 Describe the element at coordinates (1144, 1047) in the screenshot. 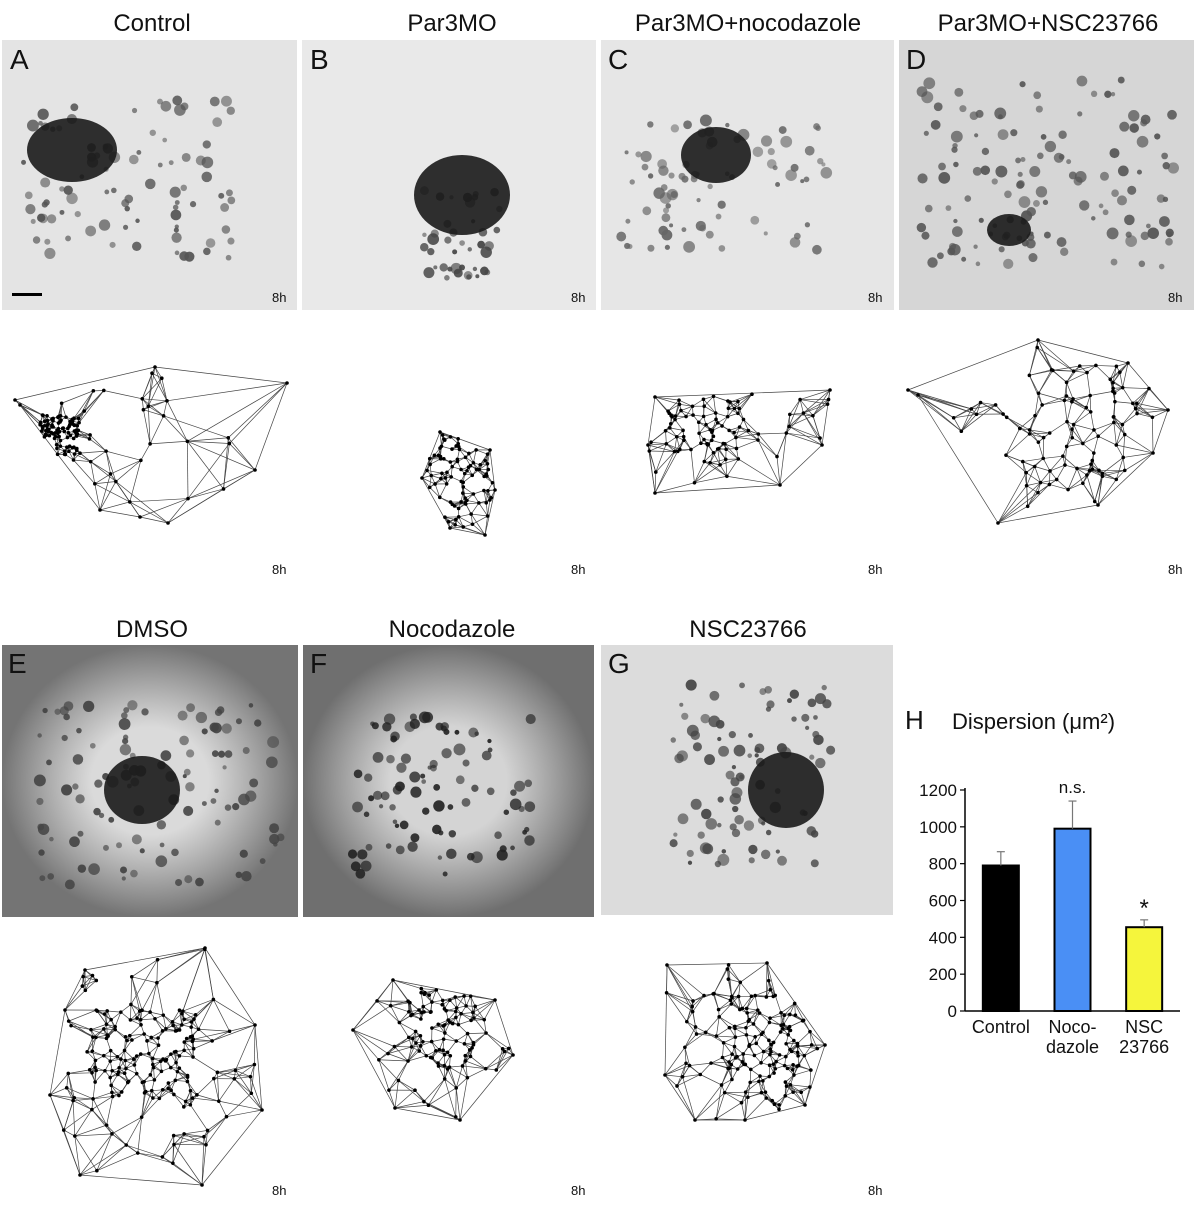

I see `x-tick-label-3: 23766` at that location.